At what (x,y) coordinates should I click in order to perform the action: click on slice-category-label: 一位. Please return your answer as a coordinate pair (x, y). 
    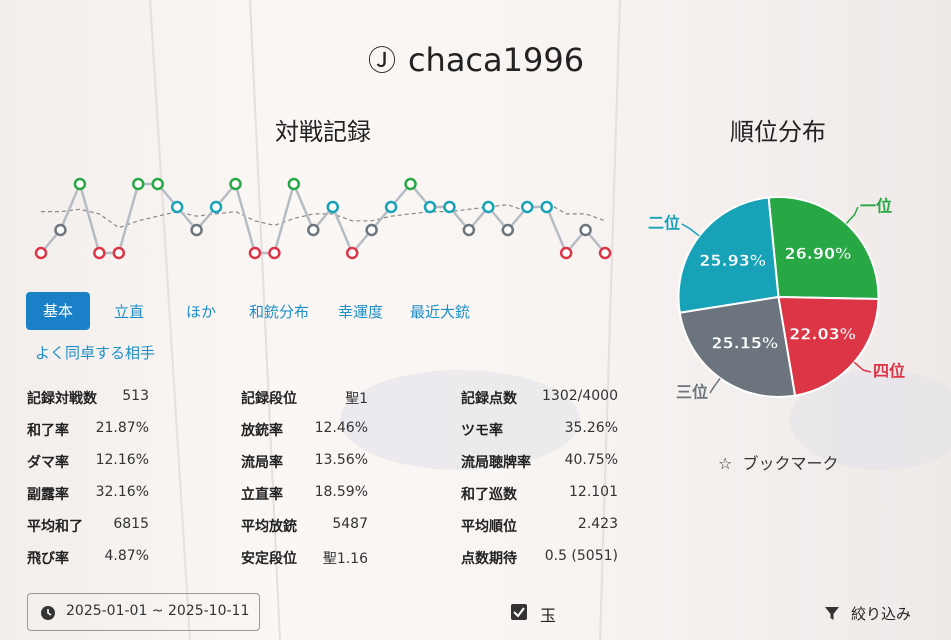
    Looking at the image, I should click on (876, 206).